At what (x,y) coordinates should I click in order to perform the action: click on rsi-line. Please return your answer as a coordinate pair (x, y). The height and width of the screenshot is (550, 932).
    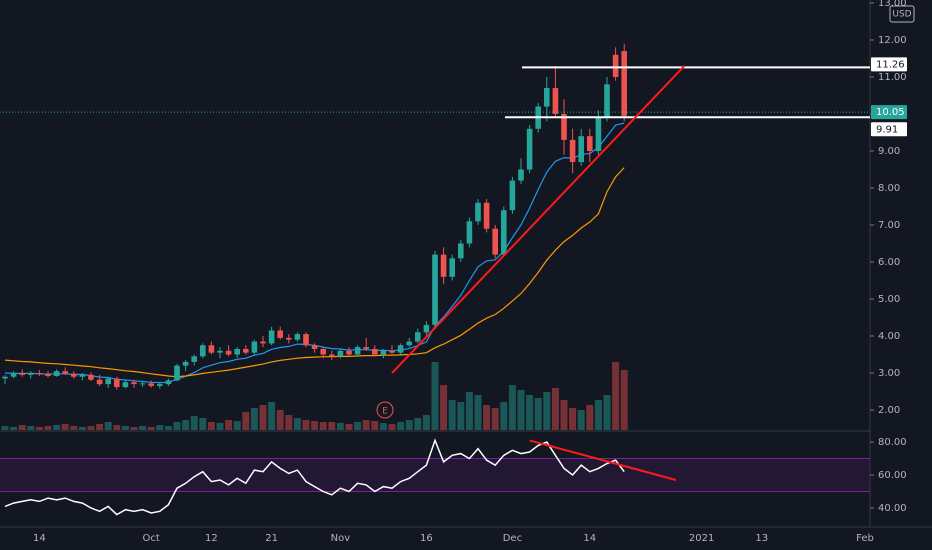
    Looking at the image, I should click on (314, 477).